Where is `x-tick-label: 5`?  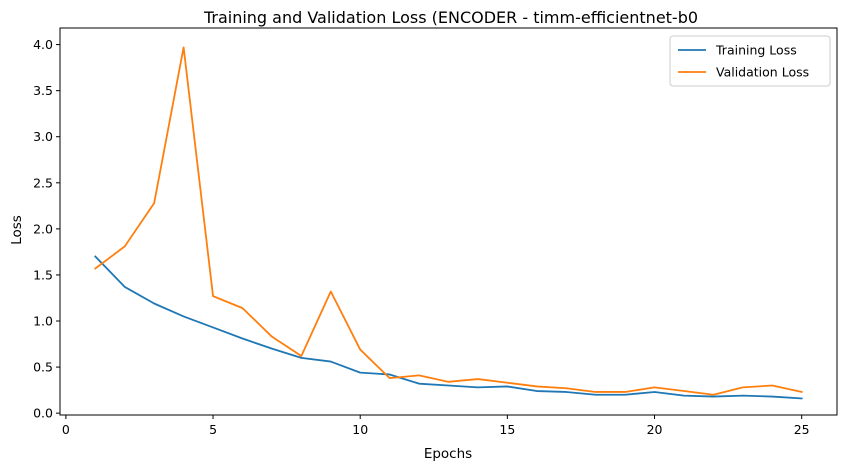 x-tick-label: 5 is located at coordinates (213, 429).